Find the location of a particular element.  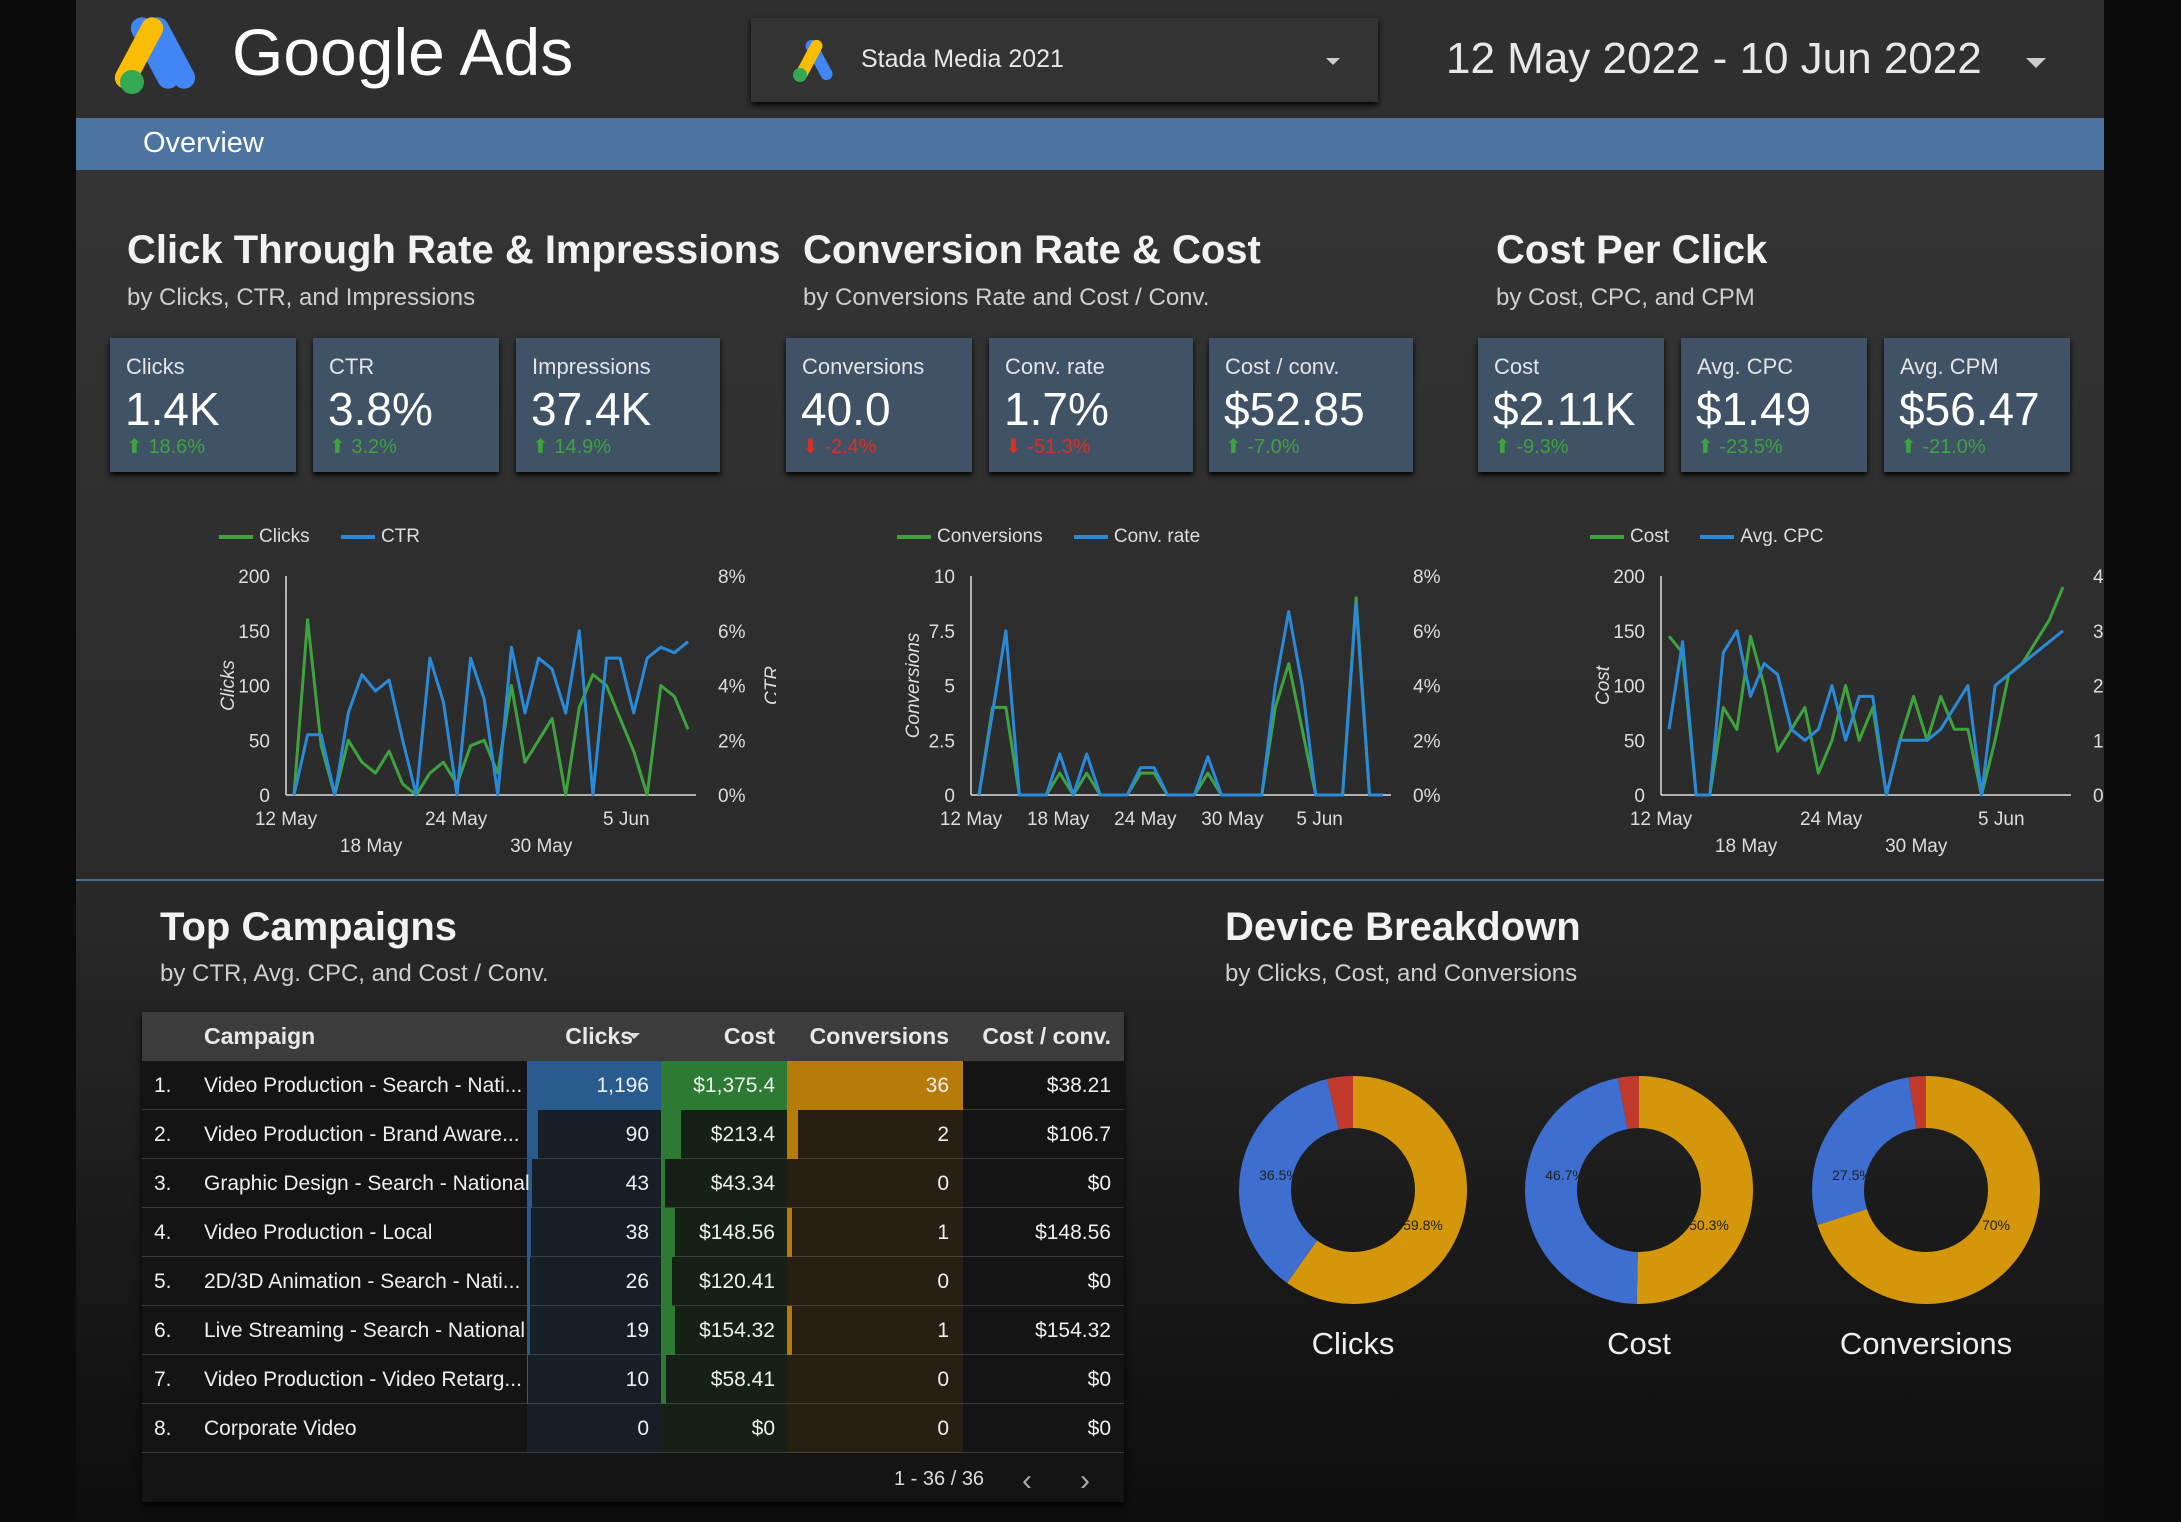

series-line-ctr is located at coordinates (490, 713).